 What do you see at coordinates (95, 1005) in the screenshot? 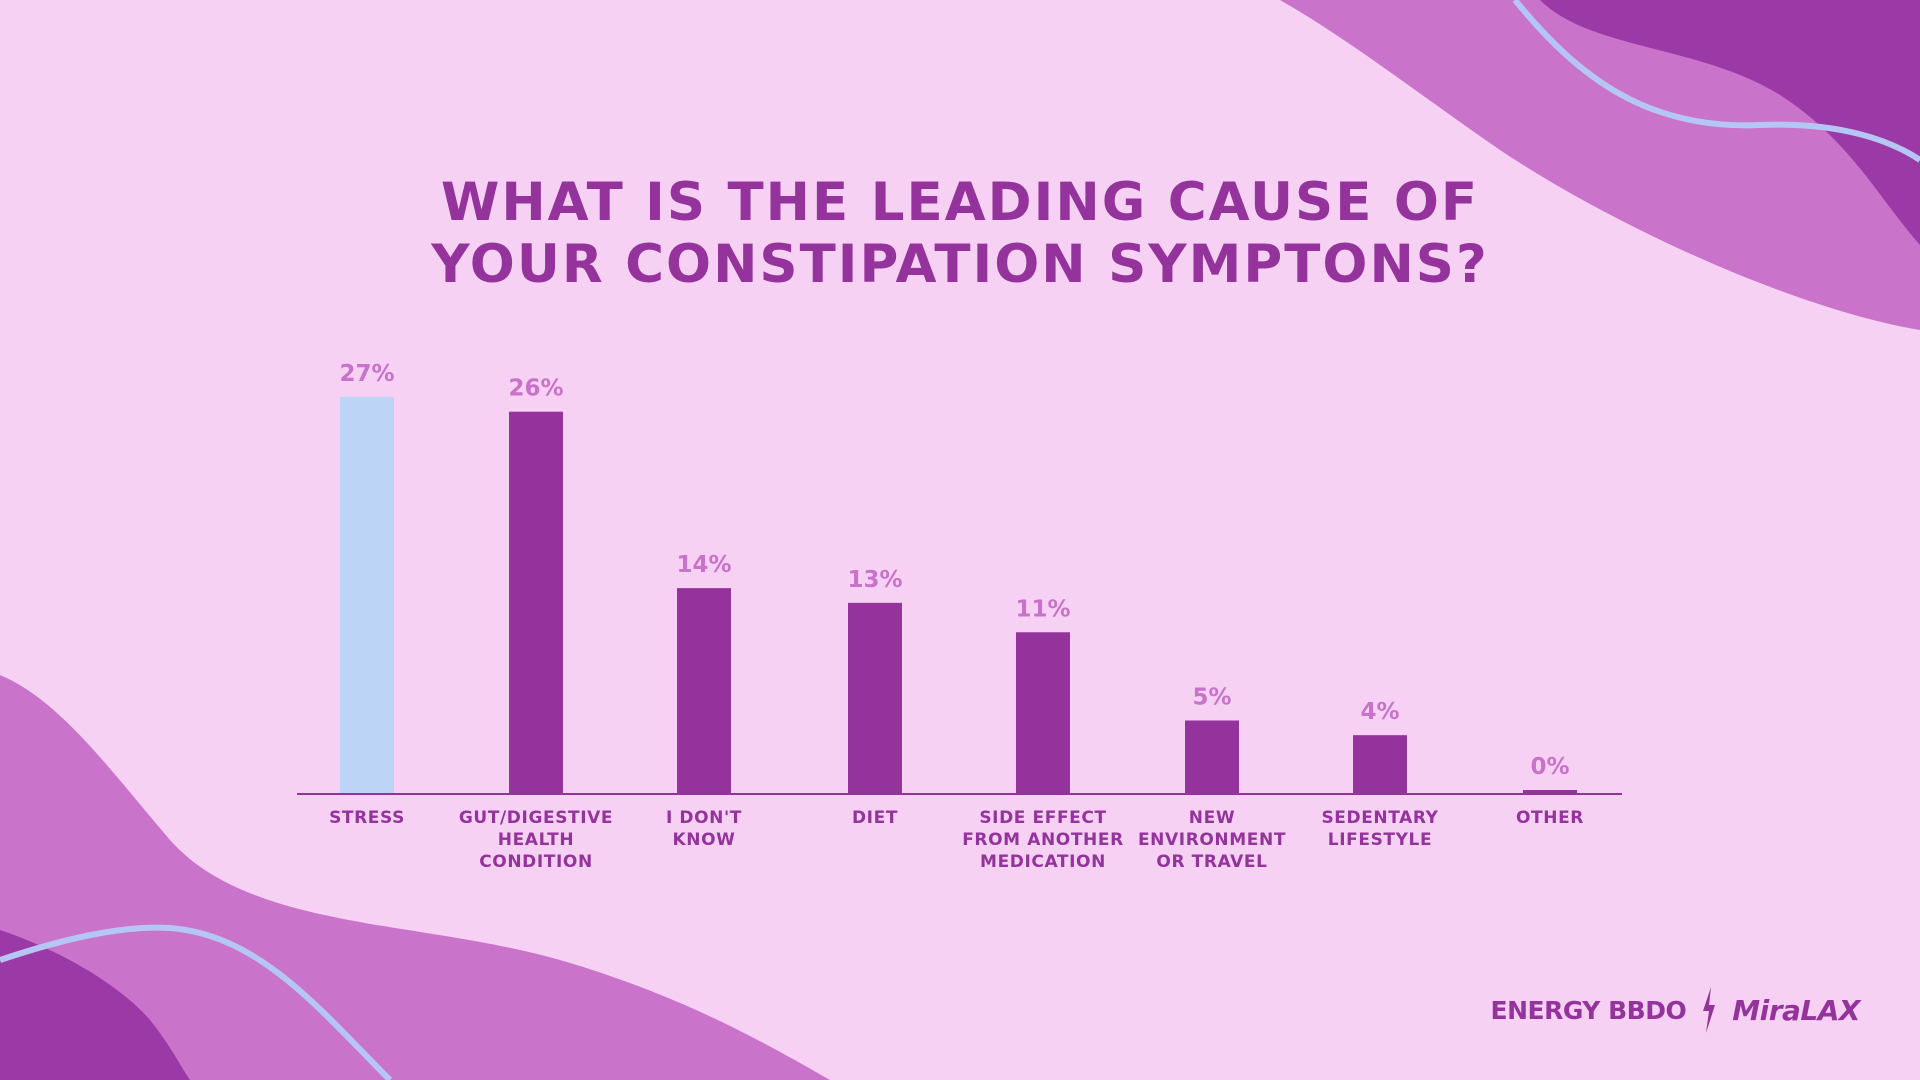
I see `bottom-left-dark-wave` at bounding box center [95, 1005].